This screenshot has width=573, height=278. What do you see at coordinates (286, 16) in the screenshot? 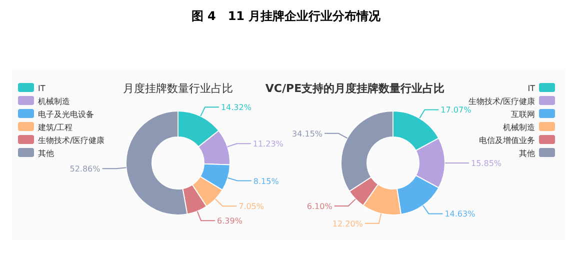
I see `caption: 图 4 11 月挂牌企业行业分布情况` at bounding box center [286, 16].